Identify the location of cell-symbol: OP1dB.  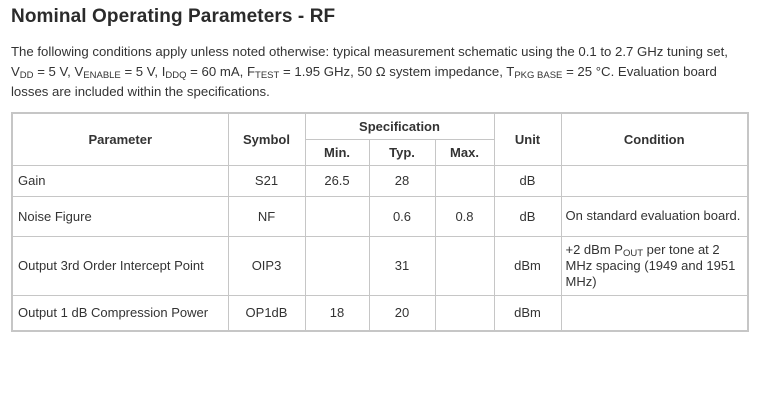
(266, 313).